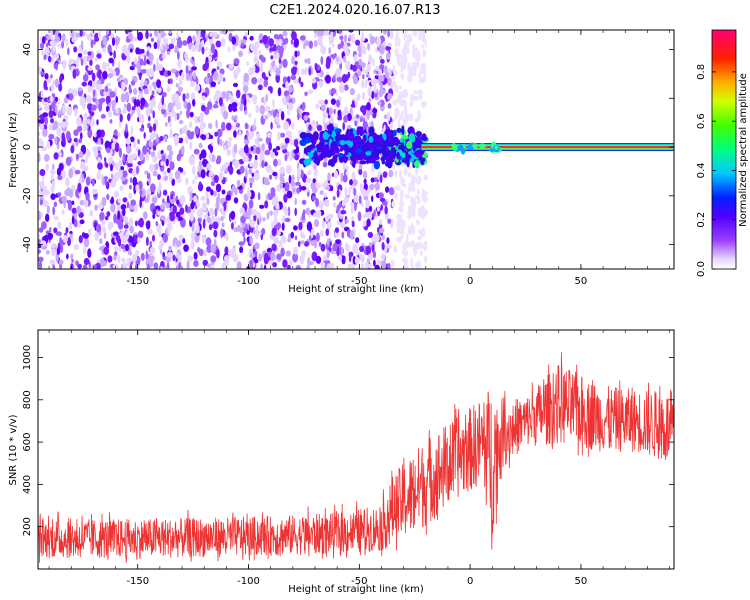 The height and width of the screenshot is (600, 750). I want to click on snr-y-label: SNR (10 * v/v), so click(13, 449).